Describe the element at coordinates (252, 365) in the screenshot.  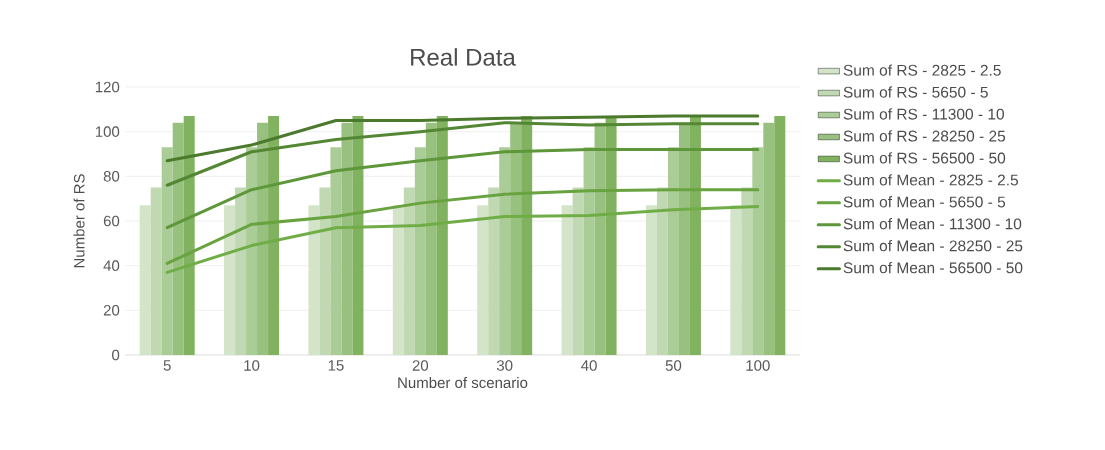
I see `x-tick-label: 10` at that location.